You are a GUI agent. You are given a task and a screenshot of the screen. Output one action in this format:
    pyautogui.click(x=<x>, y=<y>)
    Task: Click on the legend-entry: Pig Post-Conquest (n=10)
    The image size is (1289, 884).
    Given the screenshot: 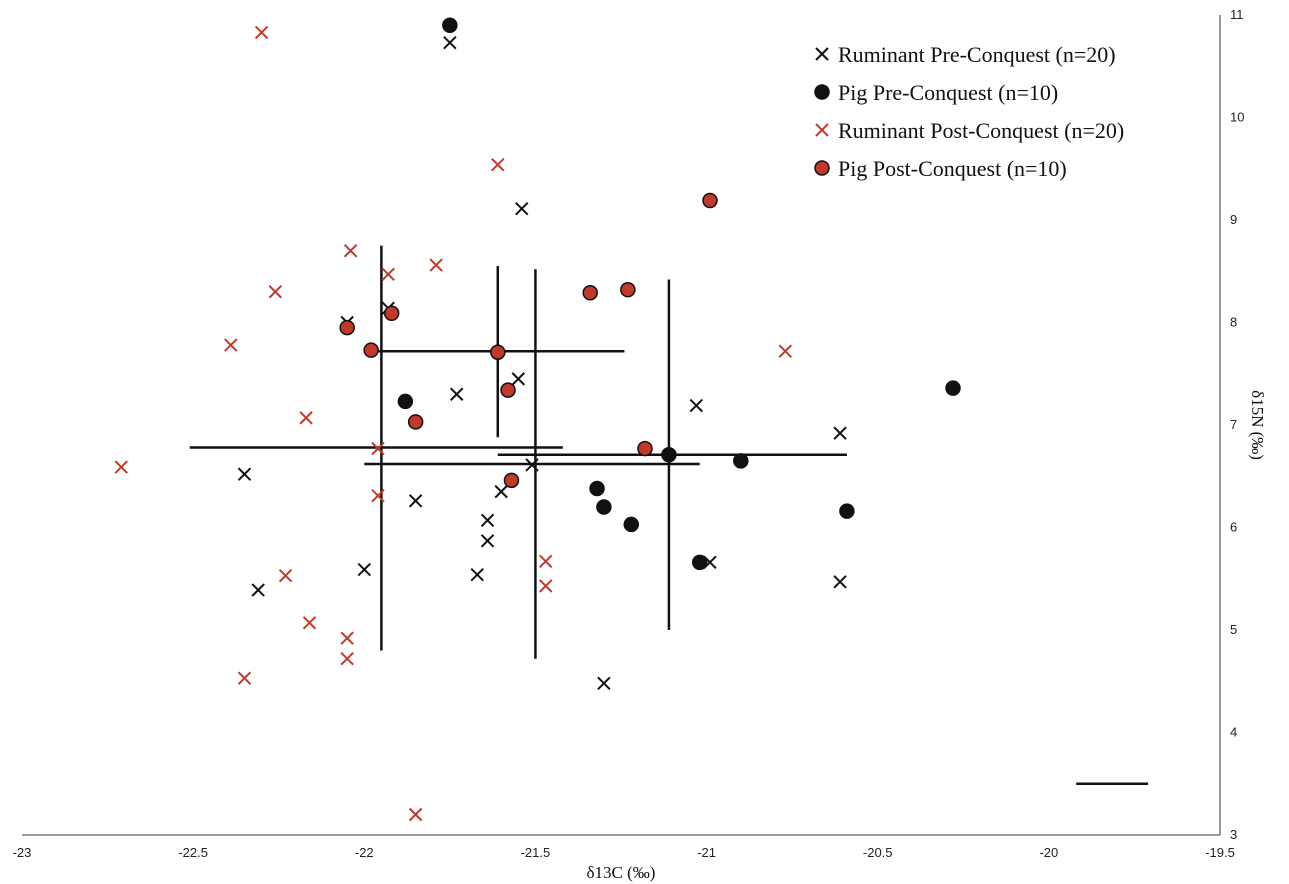 What is the action you would take?
    pyautogui.click(x=940, y=168)
    